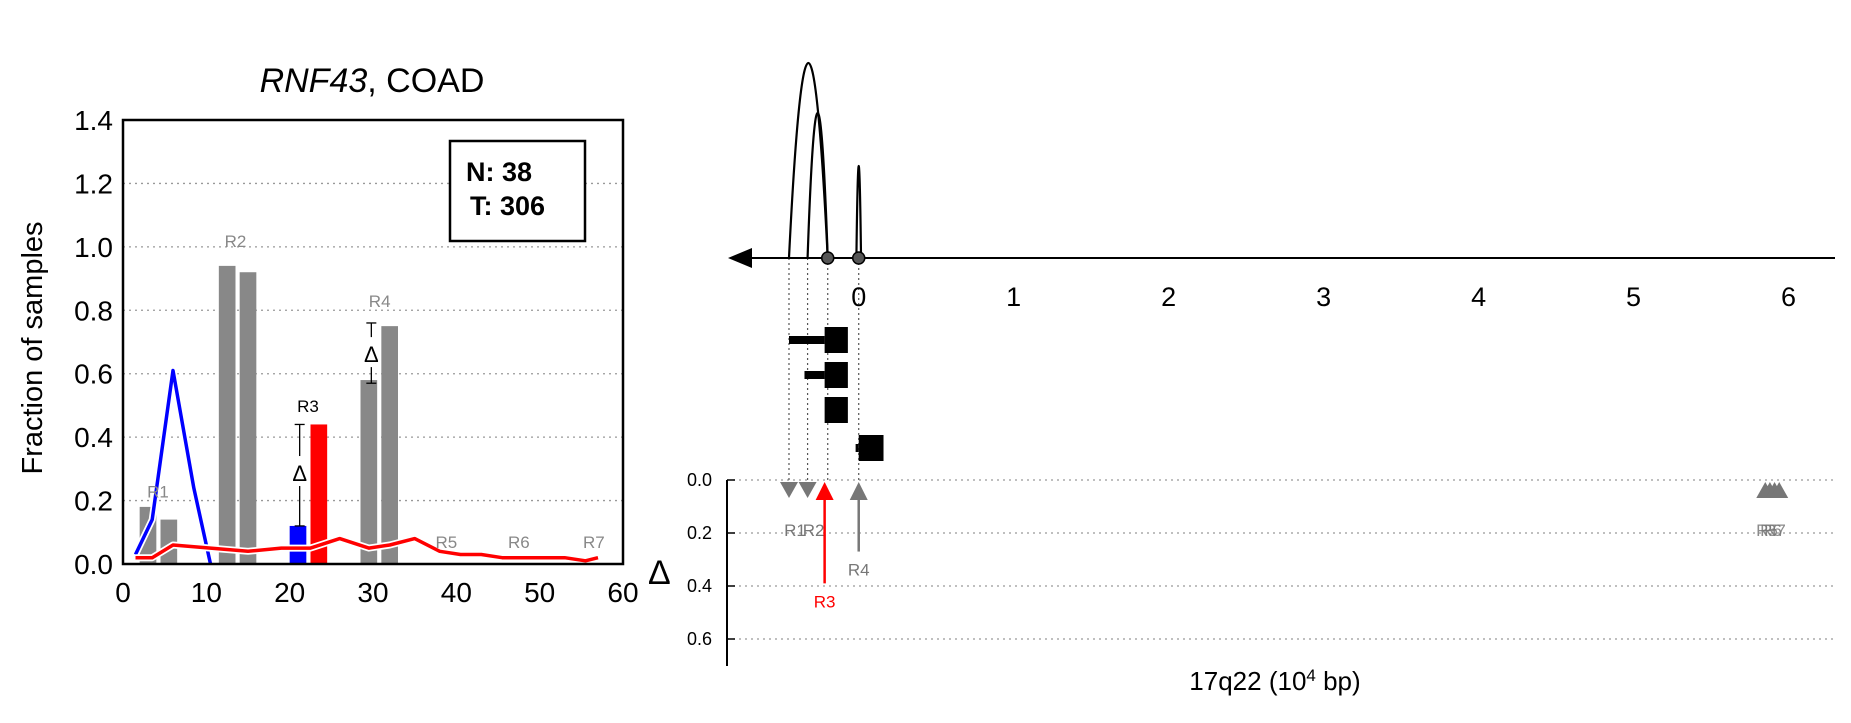 This screenshot has height=723, width=1851. Describe the element at coordinates (1478, 297) in the screenshot. I see `genomic-tick-label: 4` at that location.